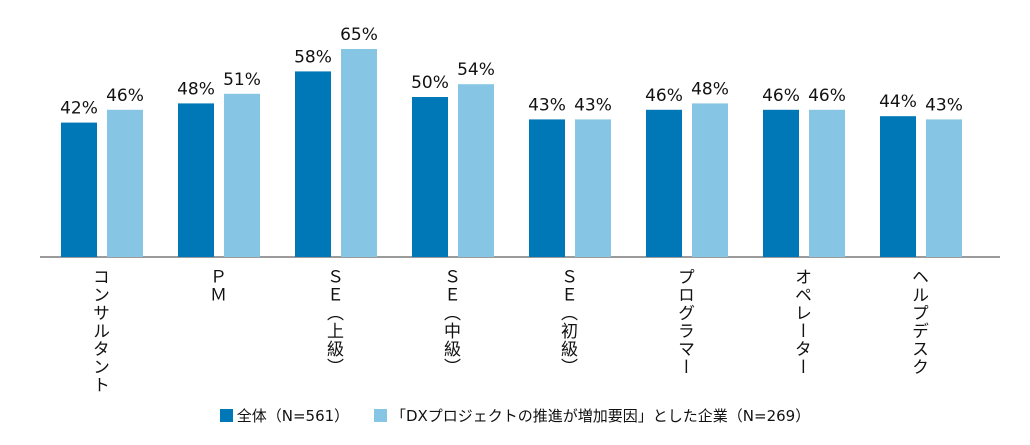 The width and height of the screenshot is (1030, 445). I want to click on value-label-0-series-0: 42%, so click(79, 109).